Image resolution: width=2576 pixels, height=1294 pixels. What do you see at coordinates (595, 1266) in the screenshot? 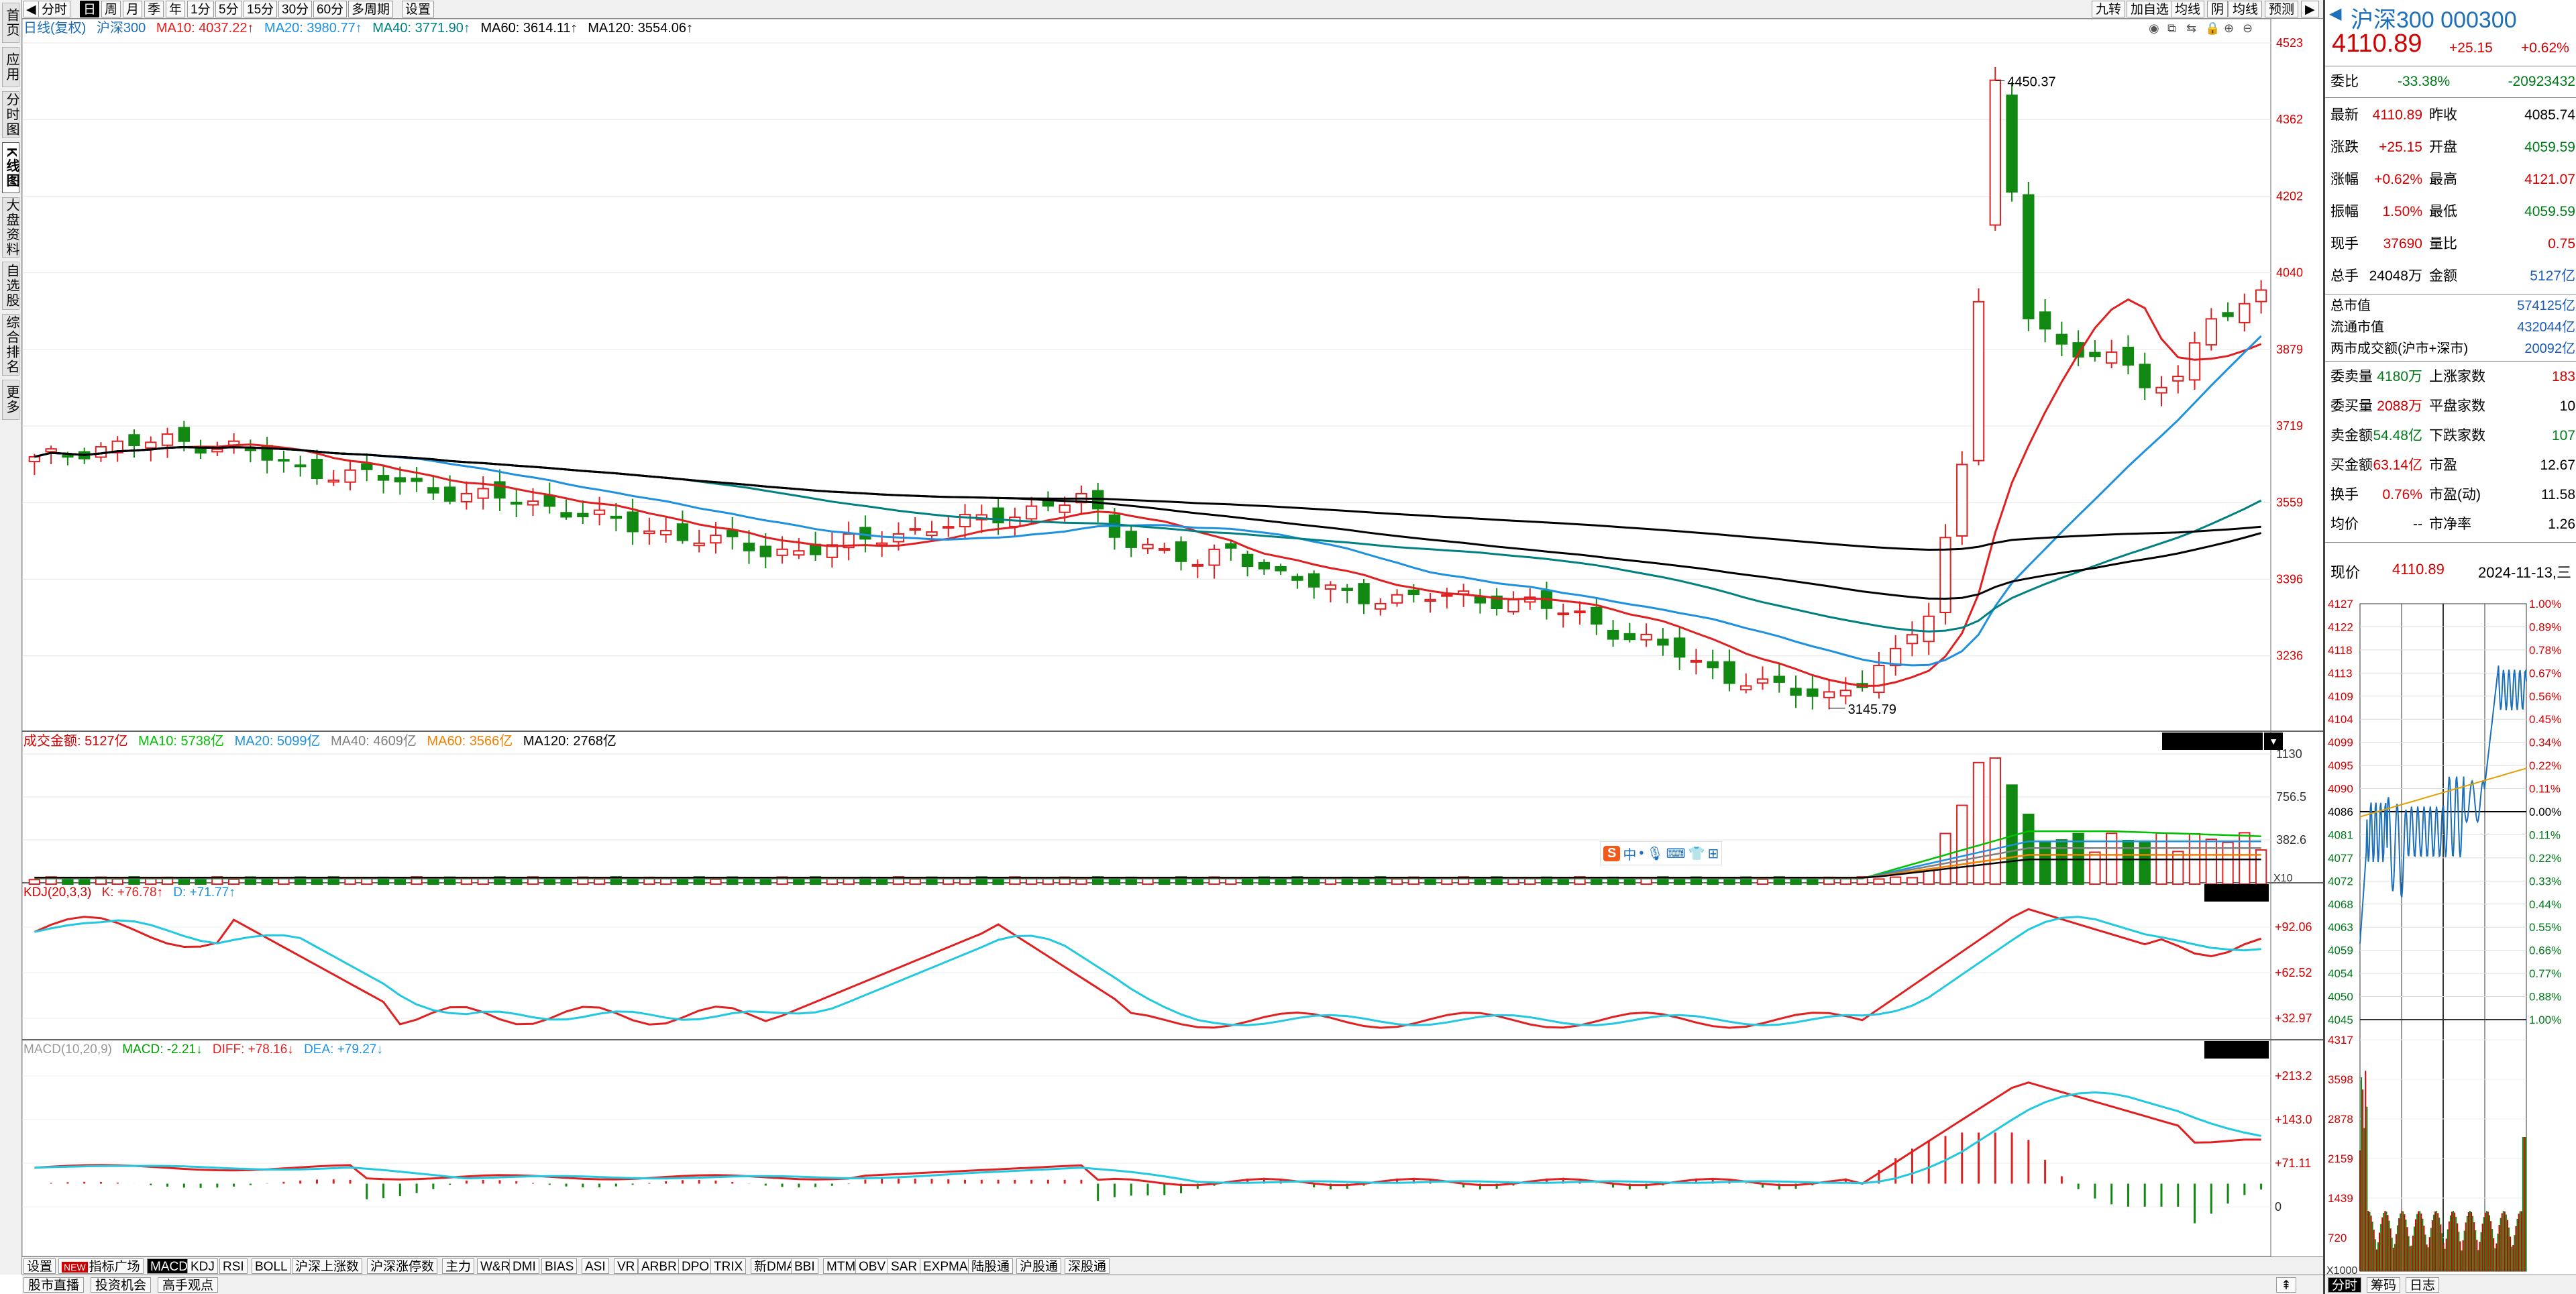
I see `indicator-tab-12: ASI` at bounding box center [595, 1266].